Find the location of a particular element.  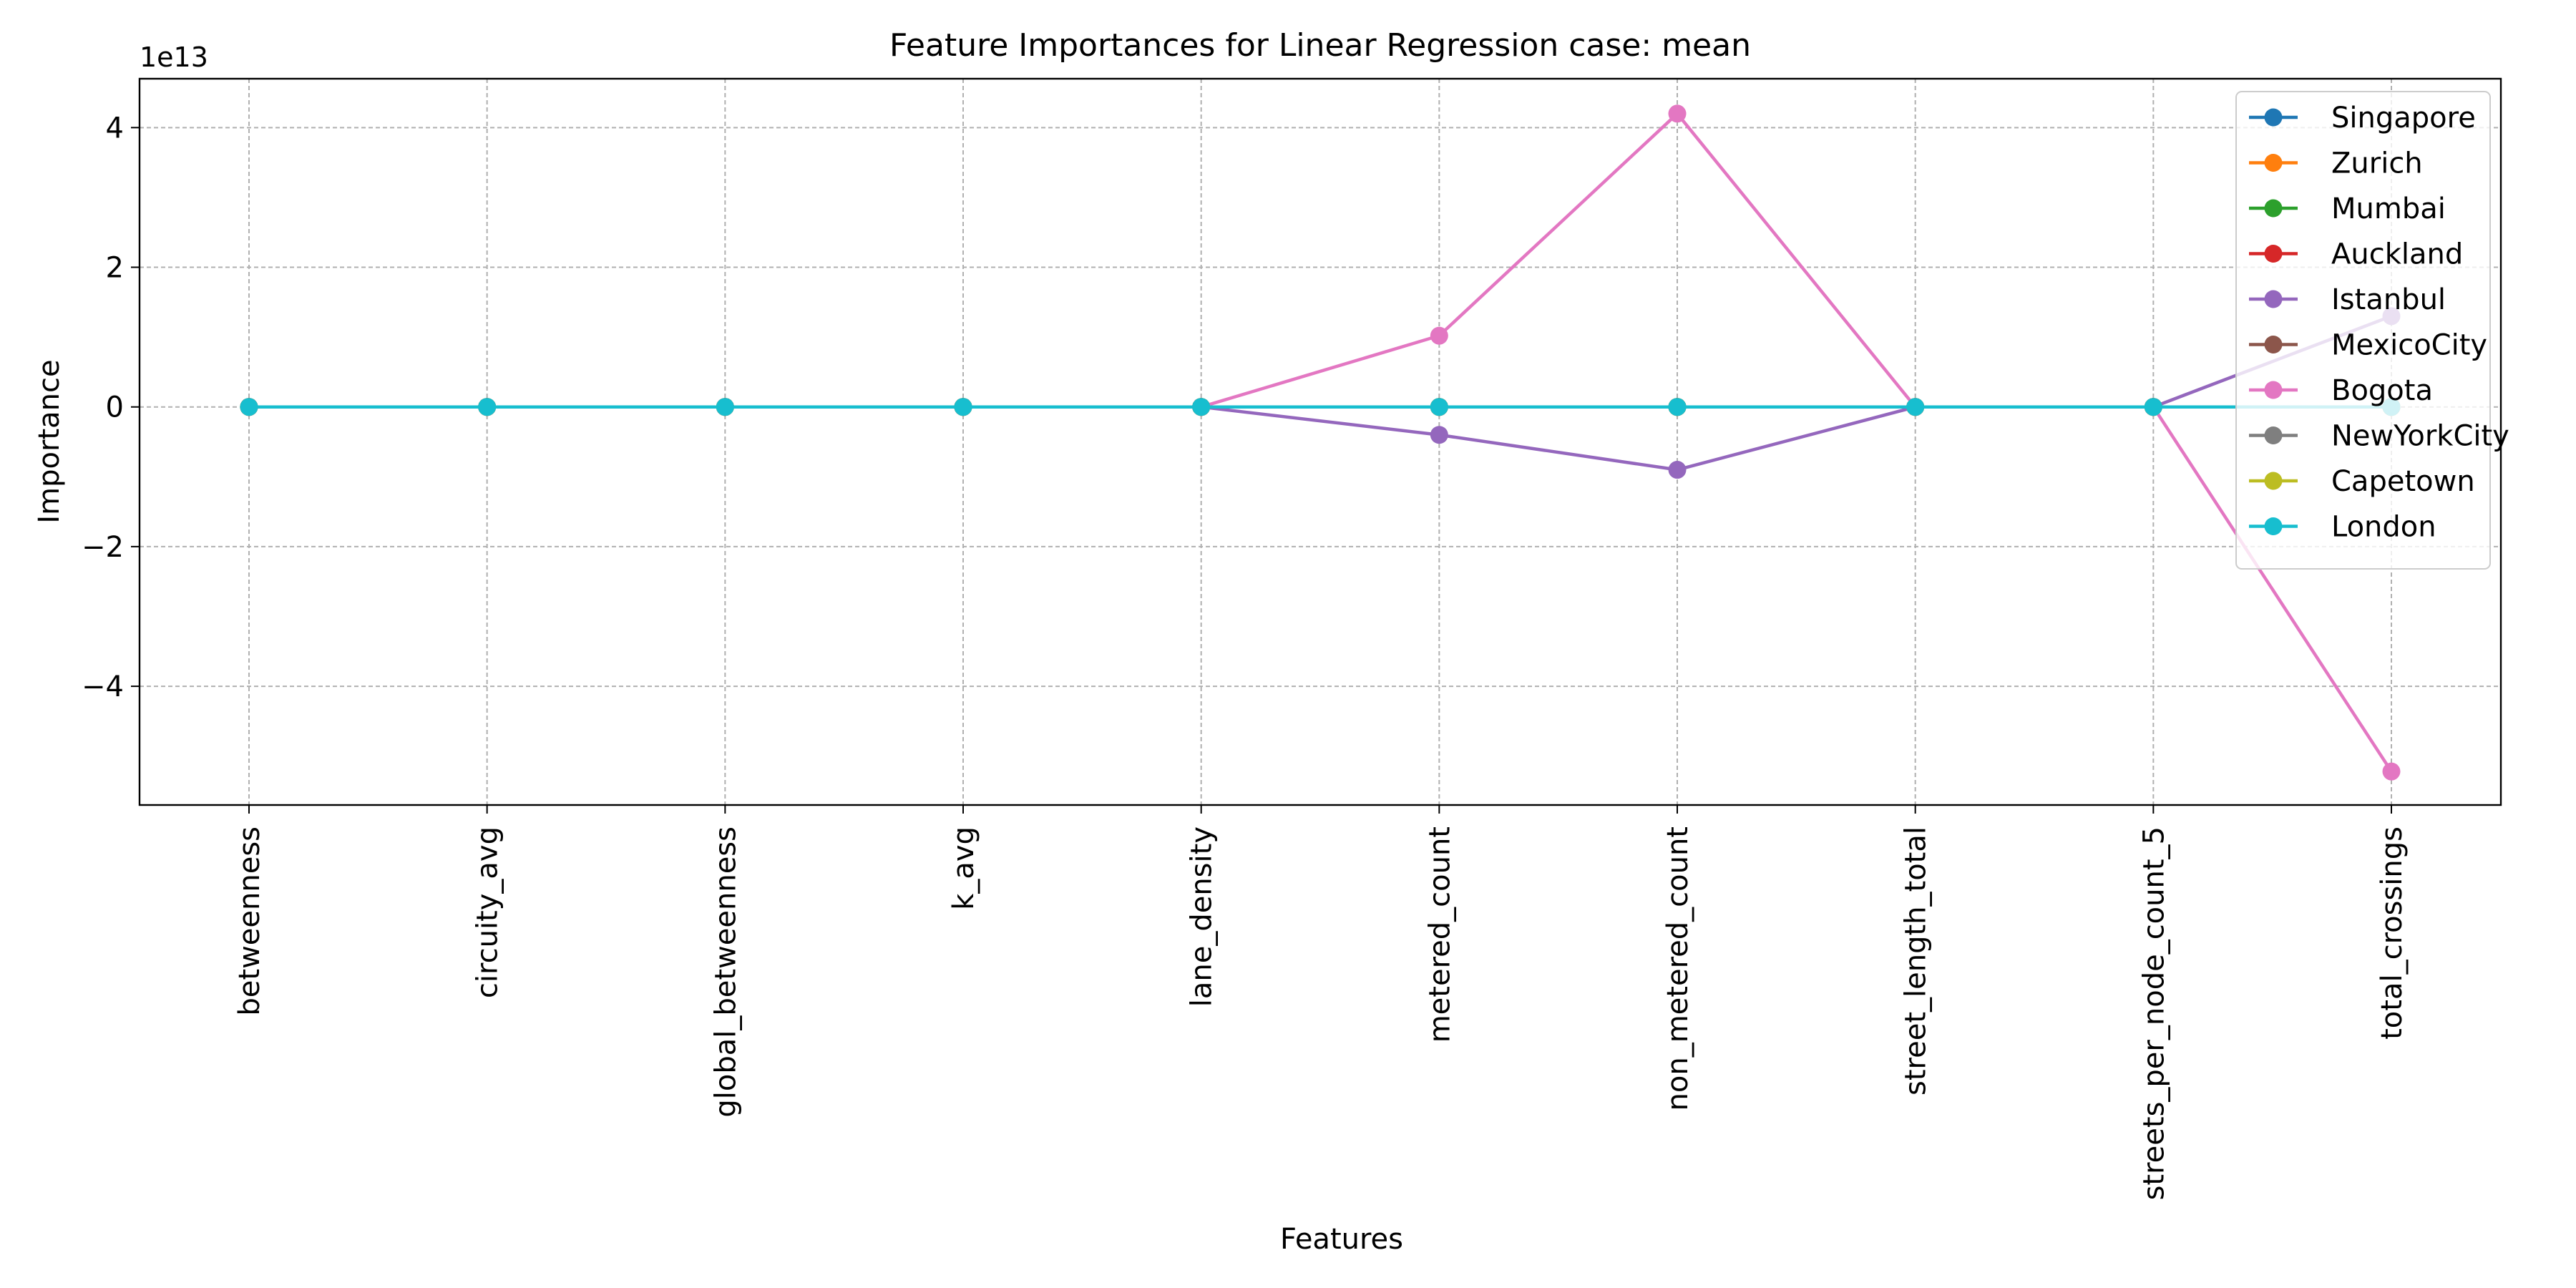

legend-label-zurich: Zurich is located at coordinates (2377, 163).